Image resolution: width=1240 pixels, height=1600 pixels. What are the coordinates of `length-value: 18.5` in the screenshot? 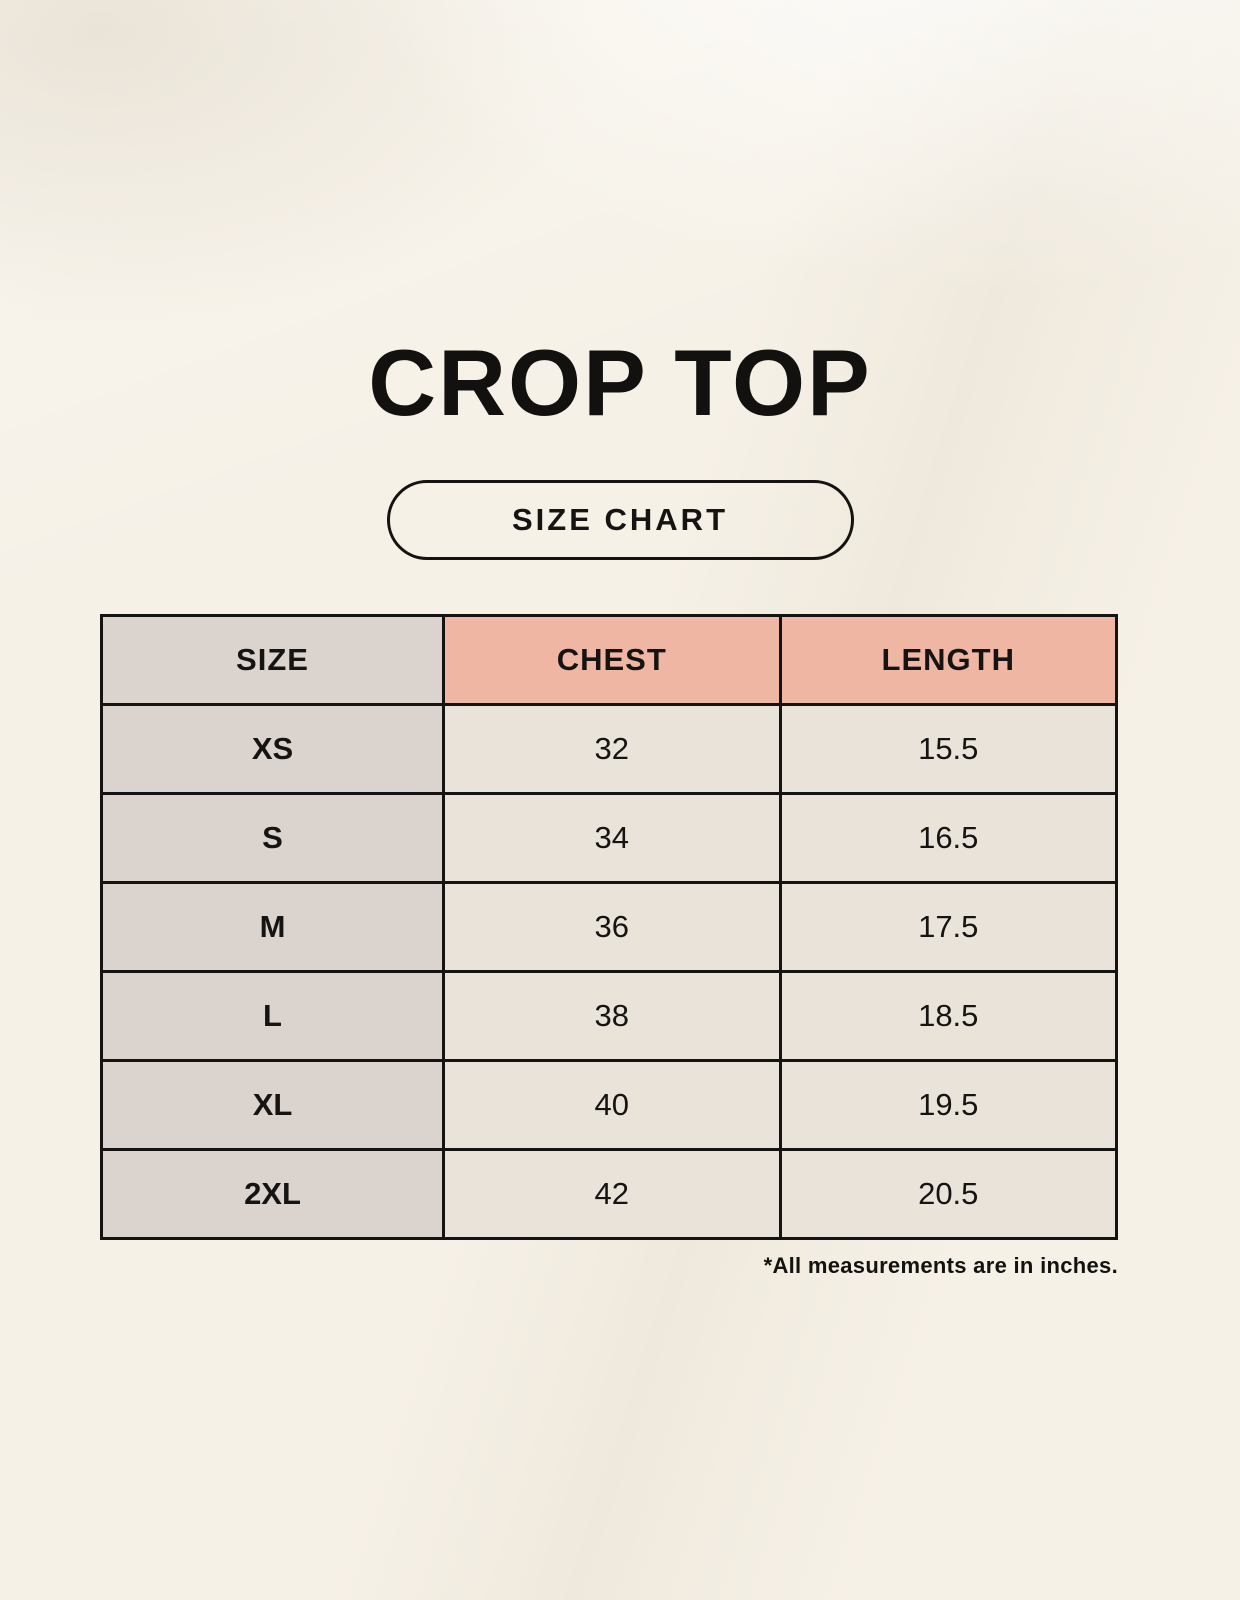 It's located at (948, 1016).